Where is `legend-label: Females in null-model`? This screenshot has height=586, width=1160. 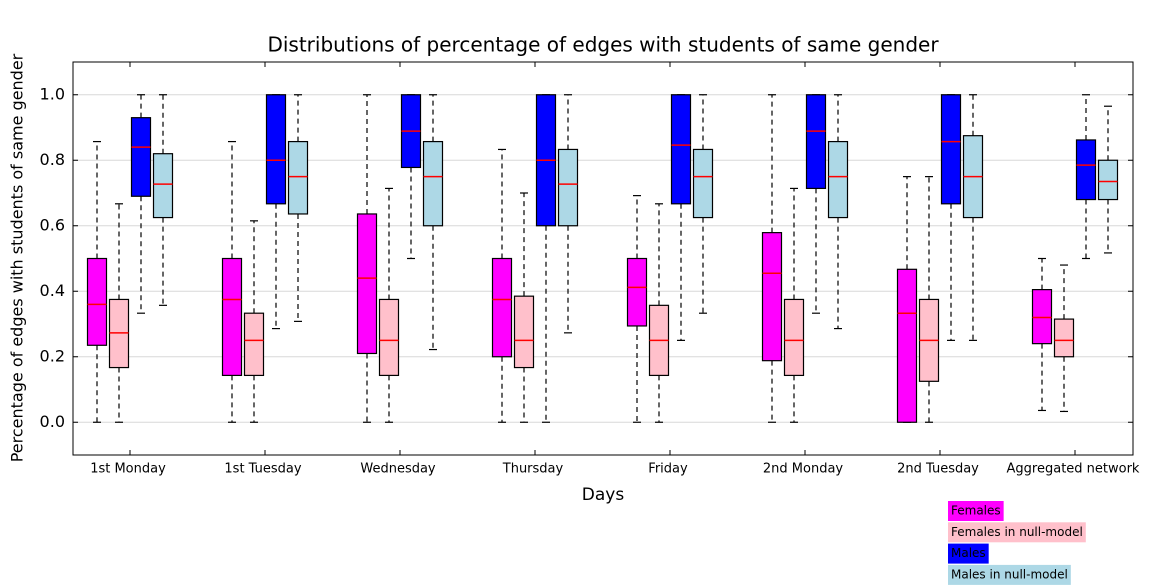
legend-label: Females in null-model is located at coordinates (1017, 532).